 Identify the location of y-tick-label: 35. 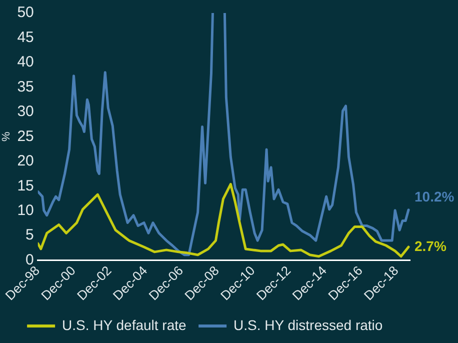
(25, 87).